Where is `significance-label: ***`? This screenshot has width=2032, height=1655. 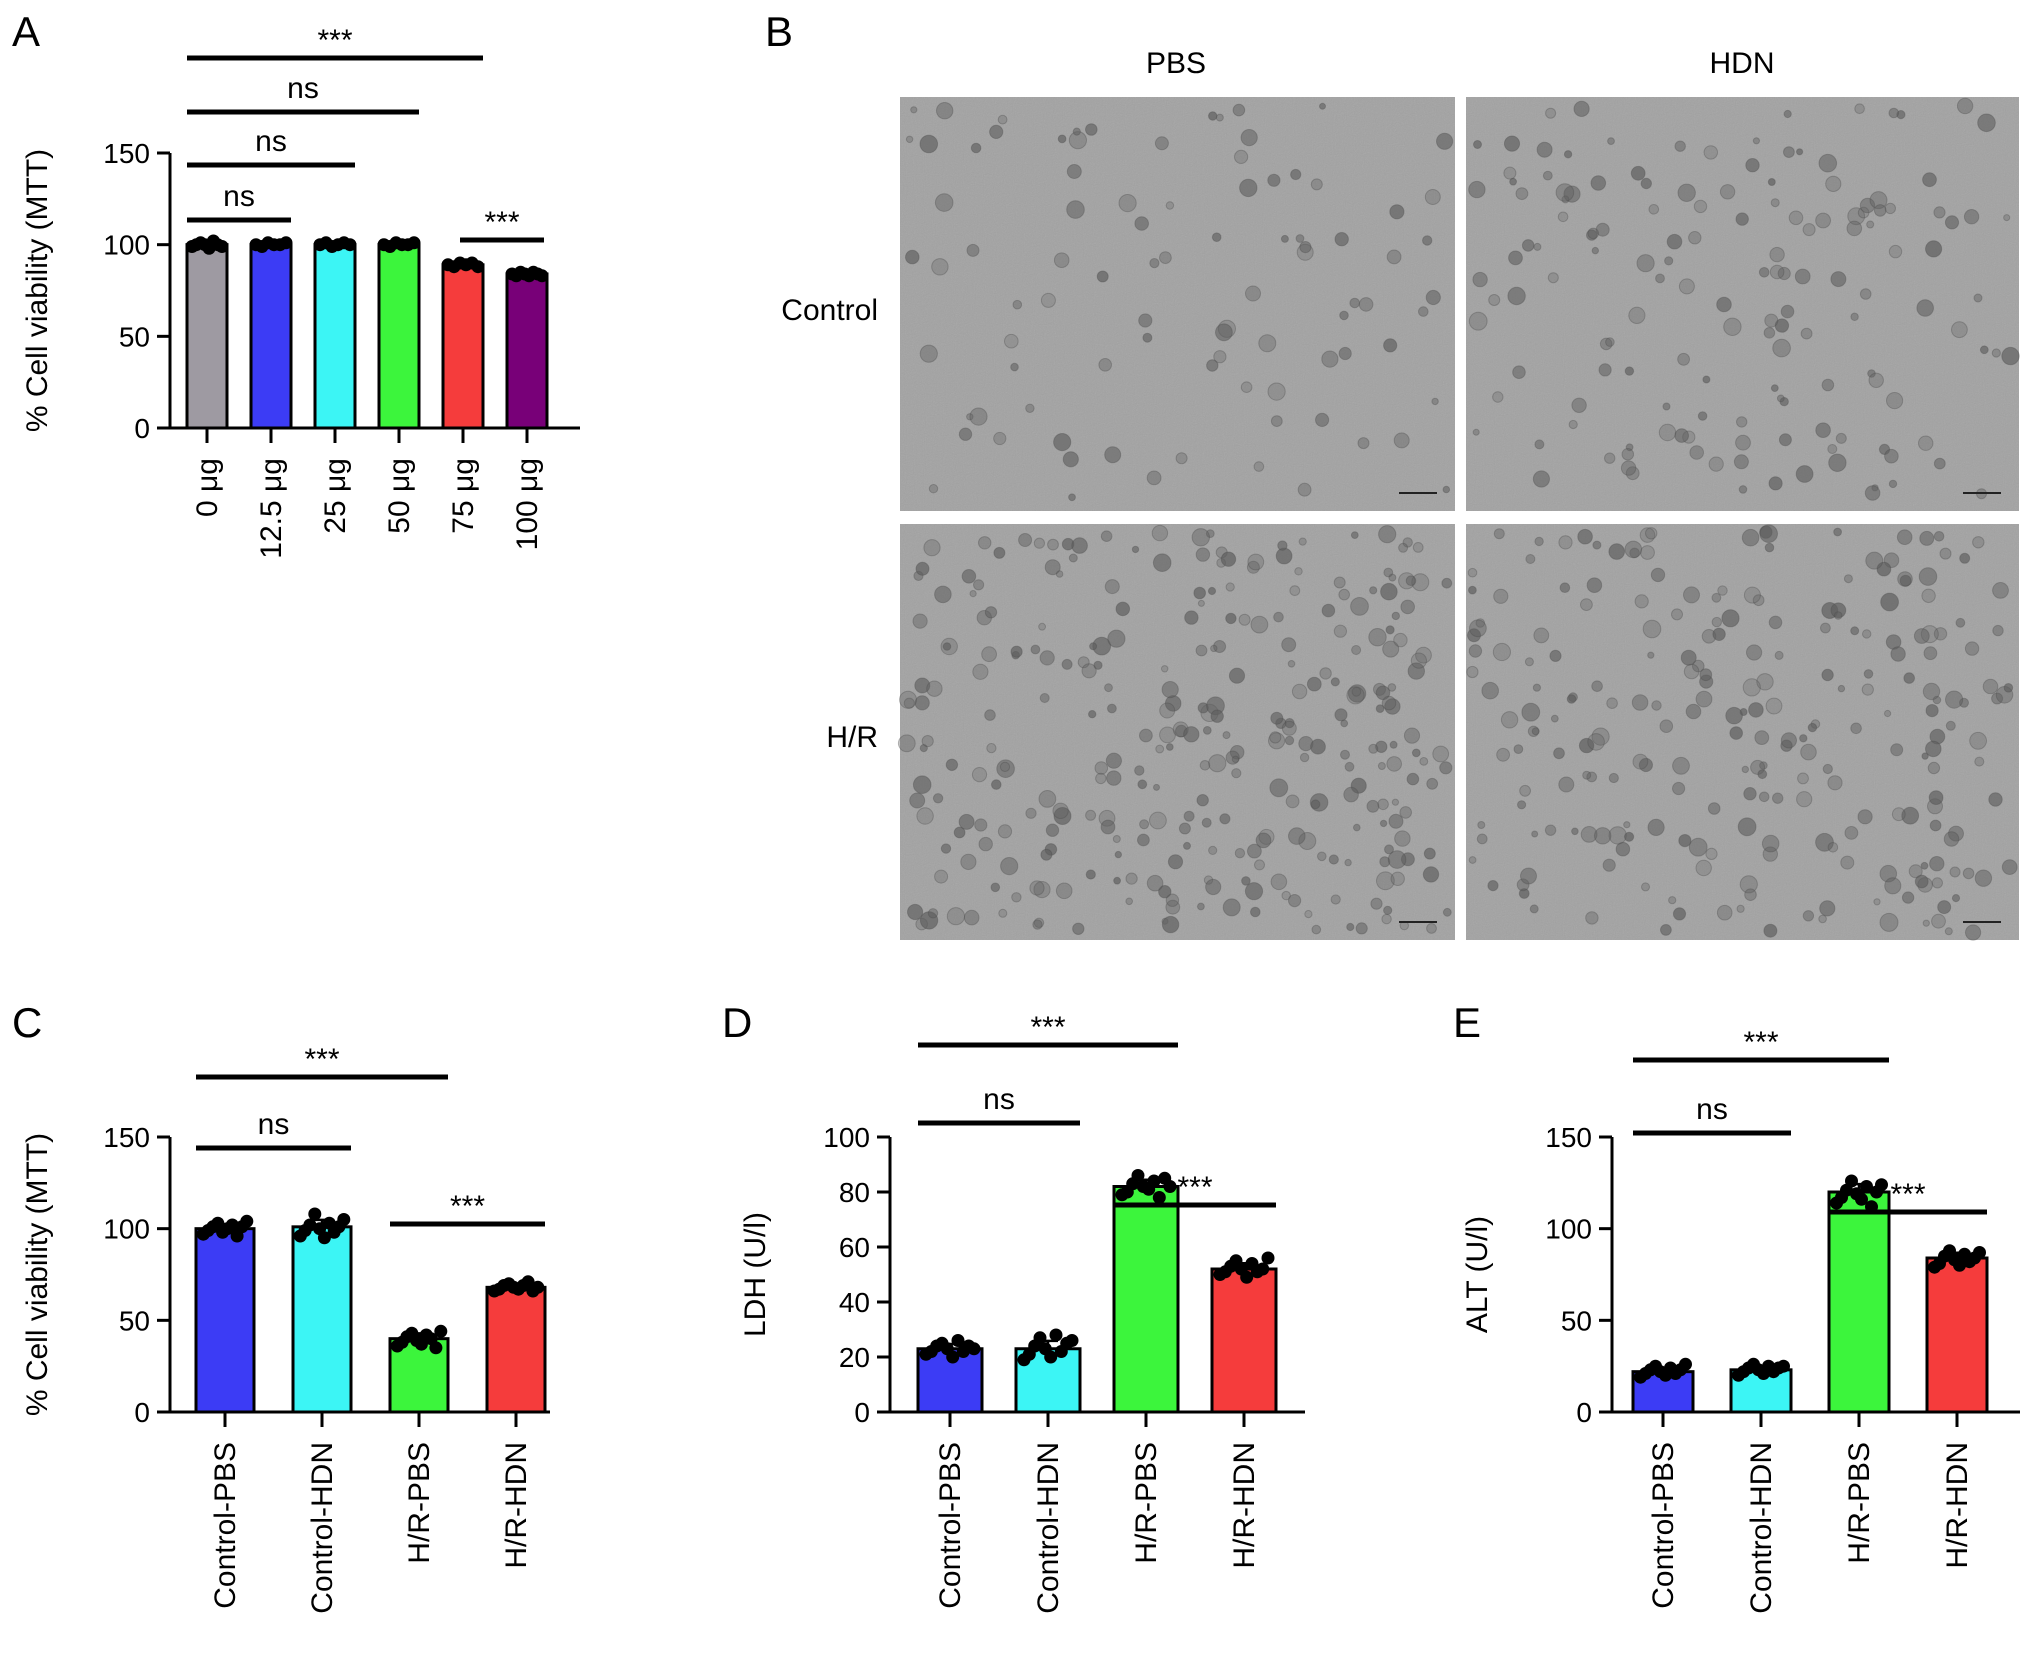
significance-label: *** is located at coordinates (467, 1206).